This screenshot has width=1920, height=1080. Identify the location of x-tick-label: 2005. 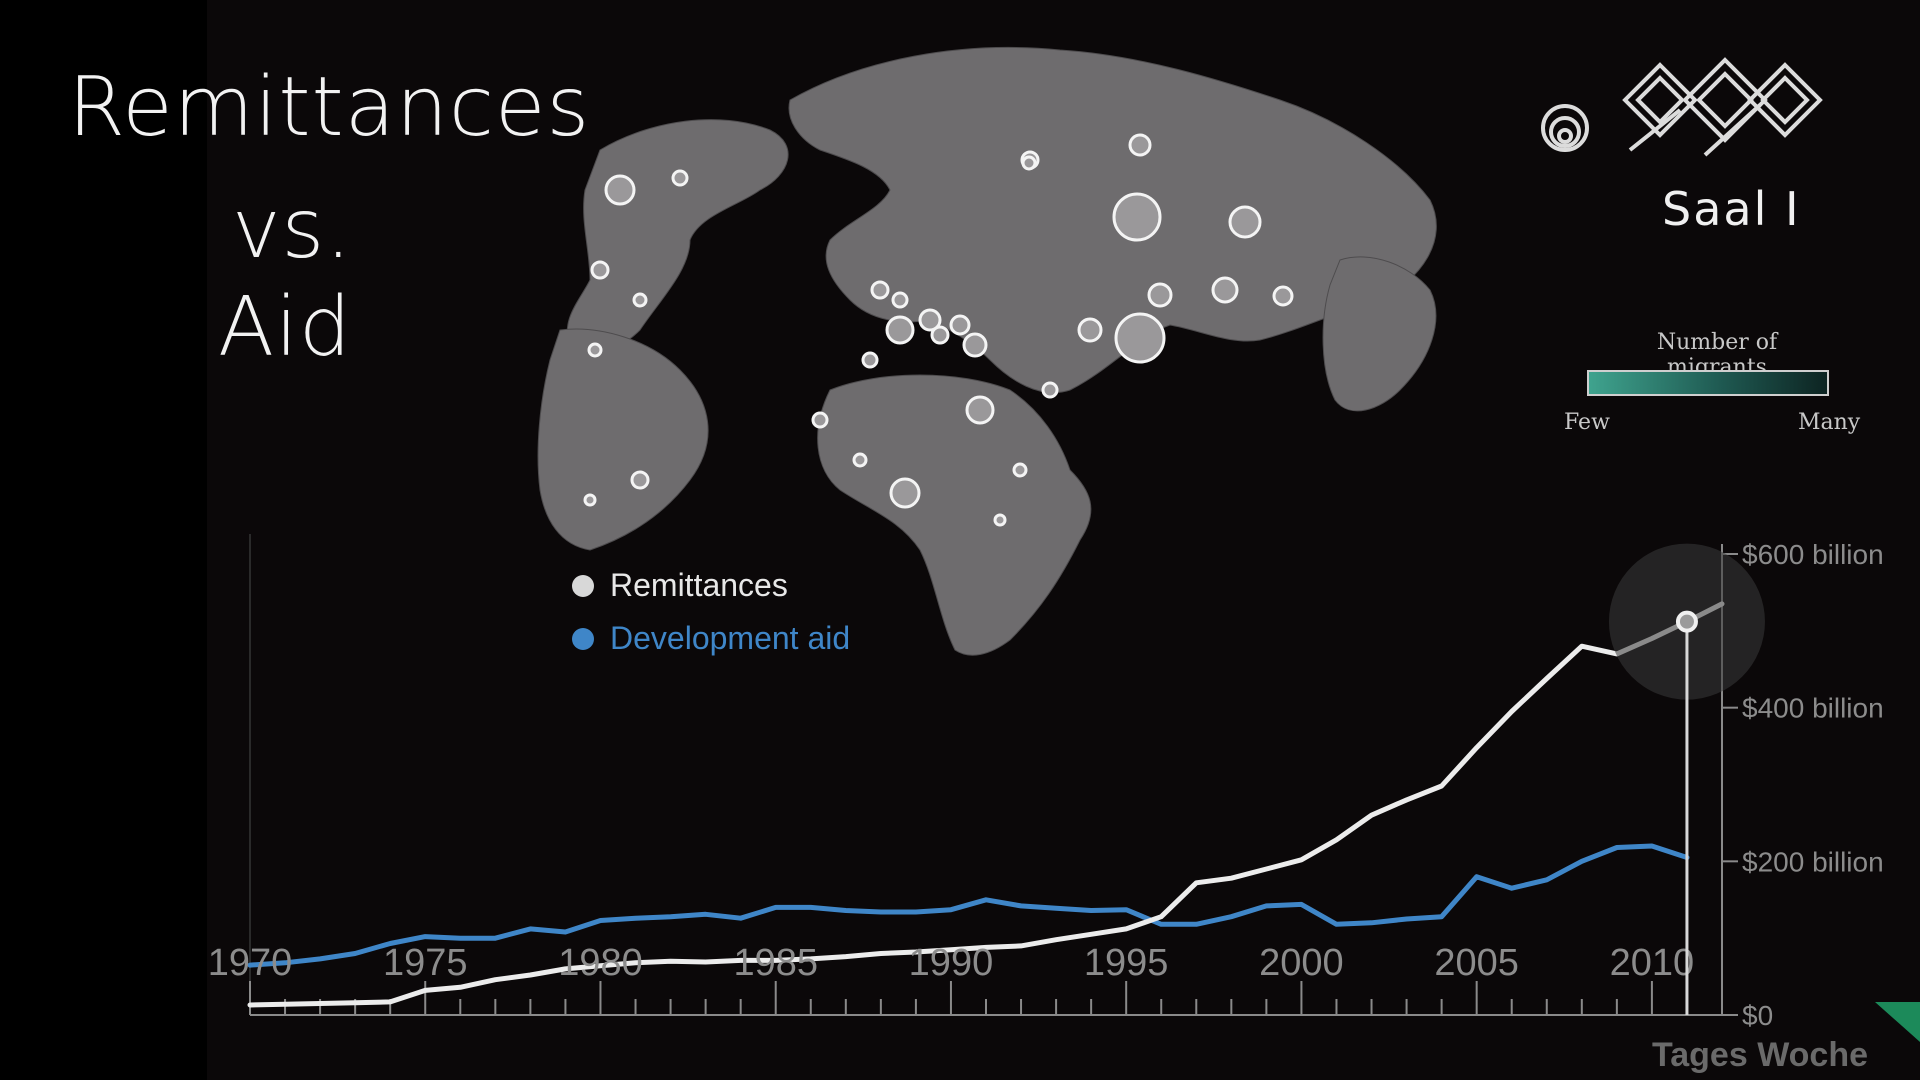
(1476, 963).